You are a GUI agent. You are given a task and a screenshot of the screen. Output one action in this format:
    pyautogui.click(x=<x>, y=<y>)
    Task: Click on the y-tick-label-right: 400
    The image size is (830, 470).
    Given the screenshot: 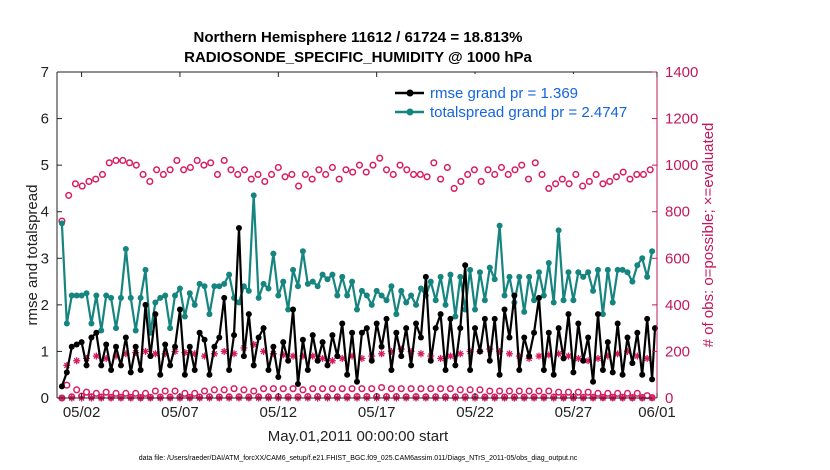 What is the action you would take?
    pyautogui.click(x=677, y=305)
    